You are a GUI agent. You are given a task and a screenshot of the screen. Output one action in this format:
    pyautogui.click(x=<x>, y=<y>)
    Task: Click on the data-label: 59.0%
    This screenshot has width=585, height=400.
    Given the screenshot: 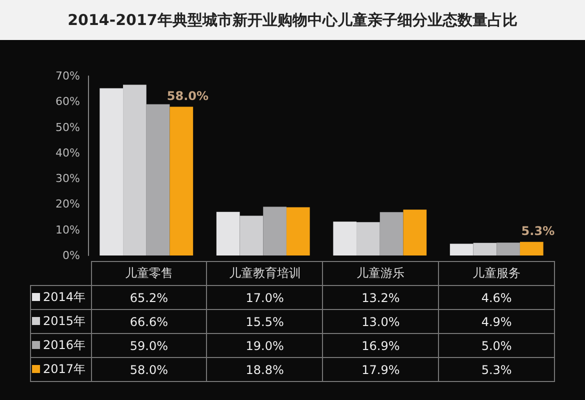 What is the action you would take?
    pyautogui.click(x=149, y=346)
    